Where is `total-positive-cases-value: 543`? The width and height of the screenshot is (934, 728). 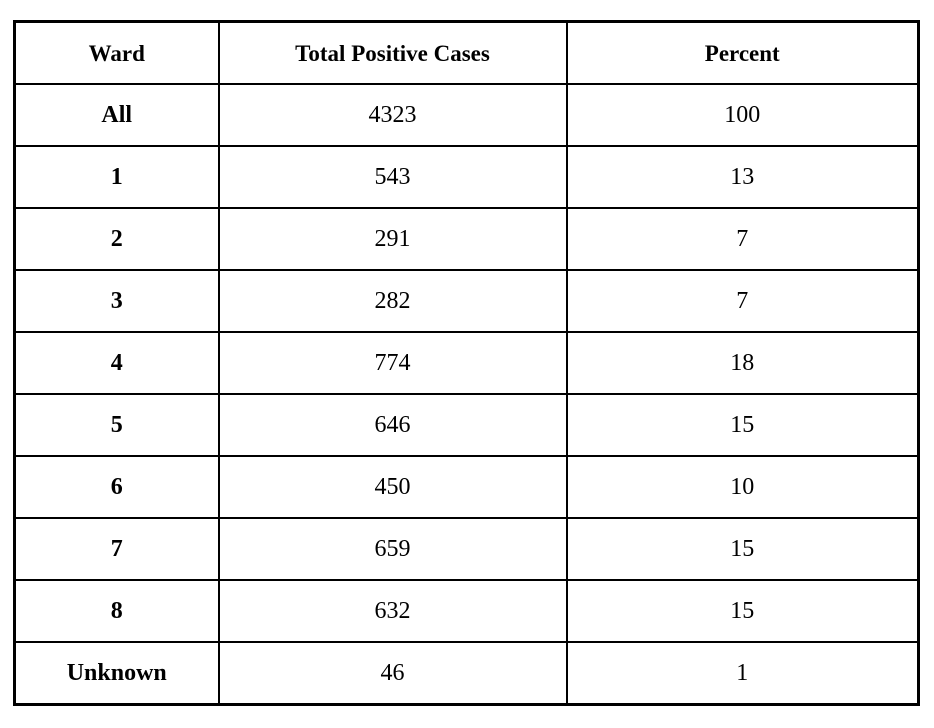
total-positive-cases-value: 543 is located at coordinates (392, 177).